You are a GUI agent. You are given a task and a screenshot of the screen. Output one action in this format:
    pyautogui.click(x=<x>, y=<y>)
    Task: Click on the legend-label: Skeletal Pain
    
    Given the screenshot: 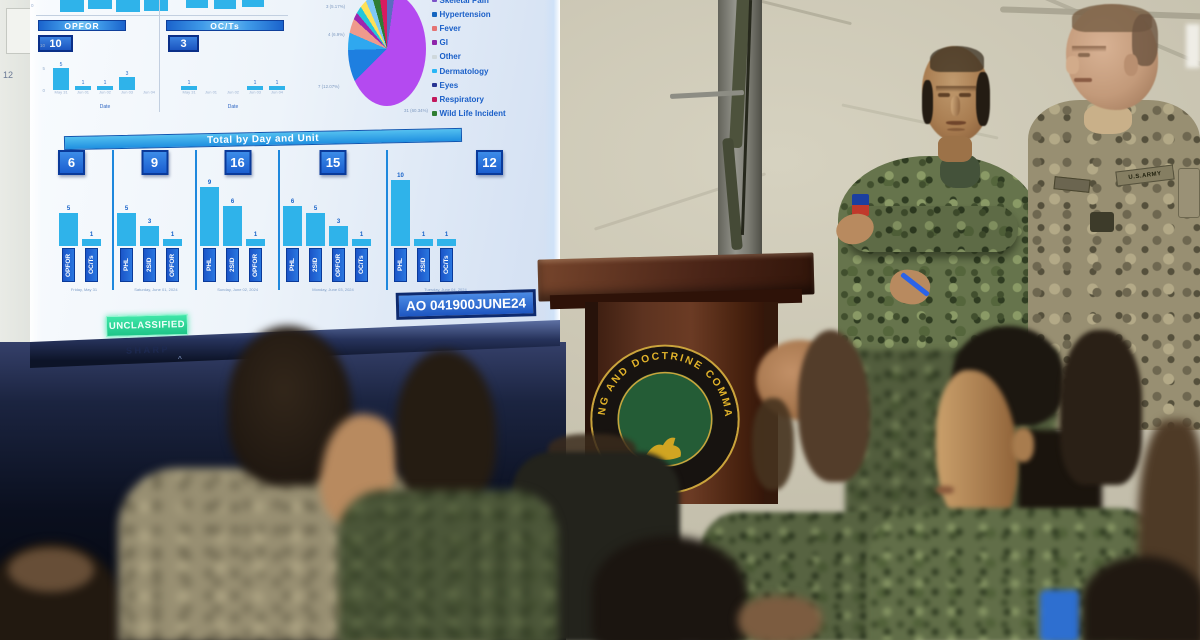 What is the action you would take?
    pyautogui.click(x=464, y=2)
    